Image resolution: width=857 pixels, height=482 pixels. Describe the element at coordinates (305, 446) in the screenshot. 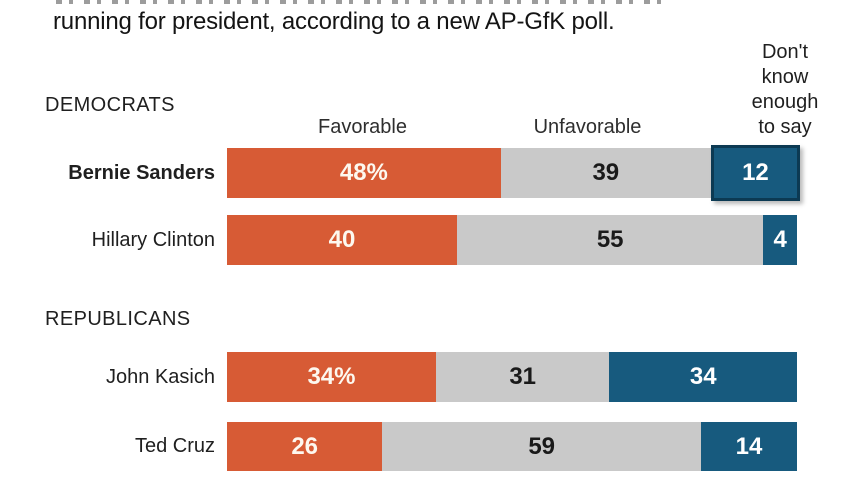

I see `favorable-segment: 26` at that location.